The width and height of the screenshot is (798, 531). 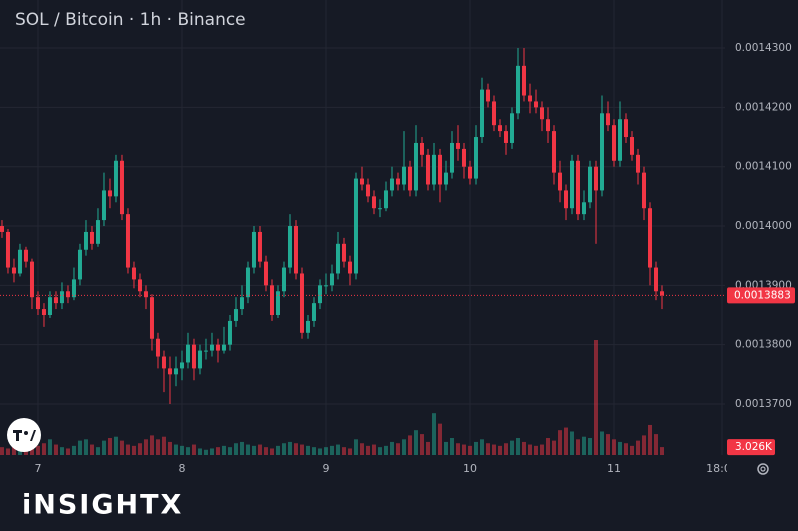 I want to click on x-tick-label: 9, so click(x=325, y=468).